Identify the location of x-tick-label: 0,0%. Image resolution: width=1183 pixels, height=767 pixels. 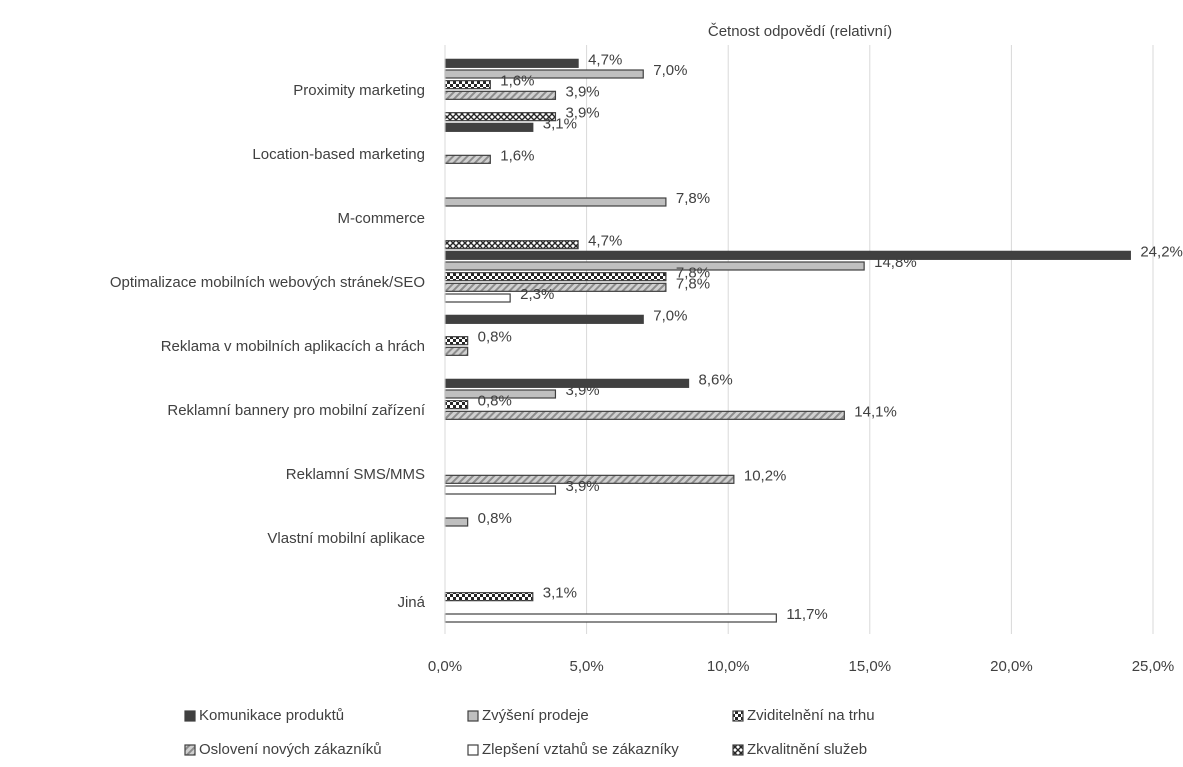
(445, 666).